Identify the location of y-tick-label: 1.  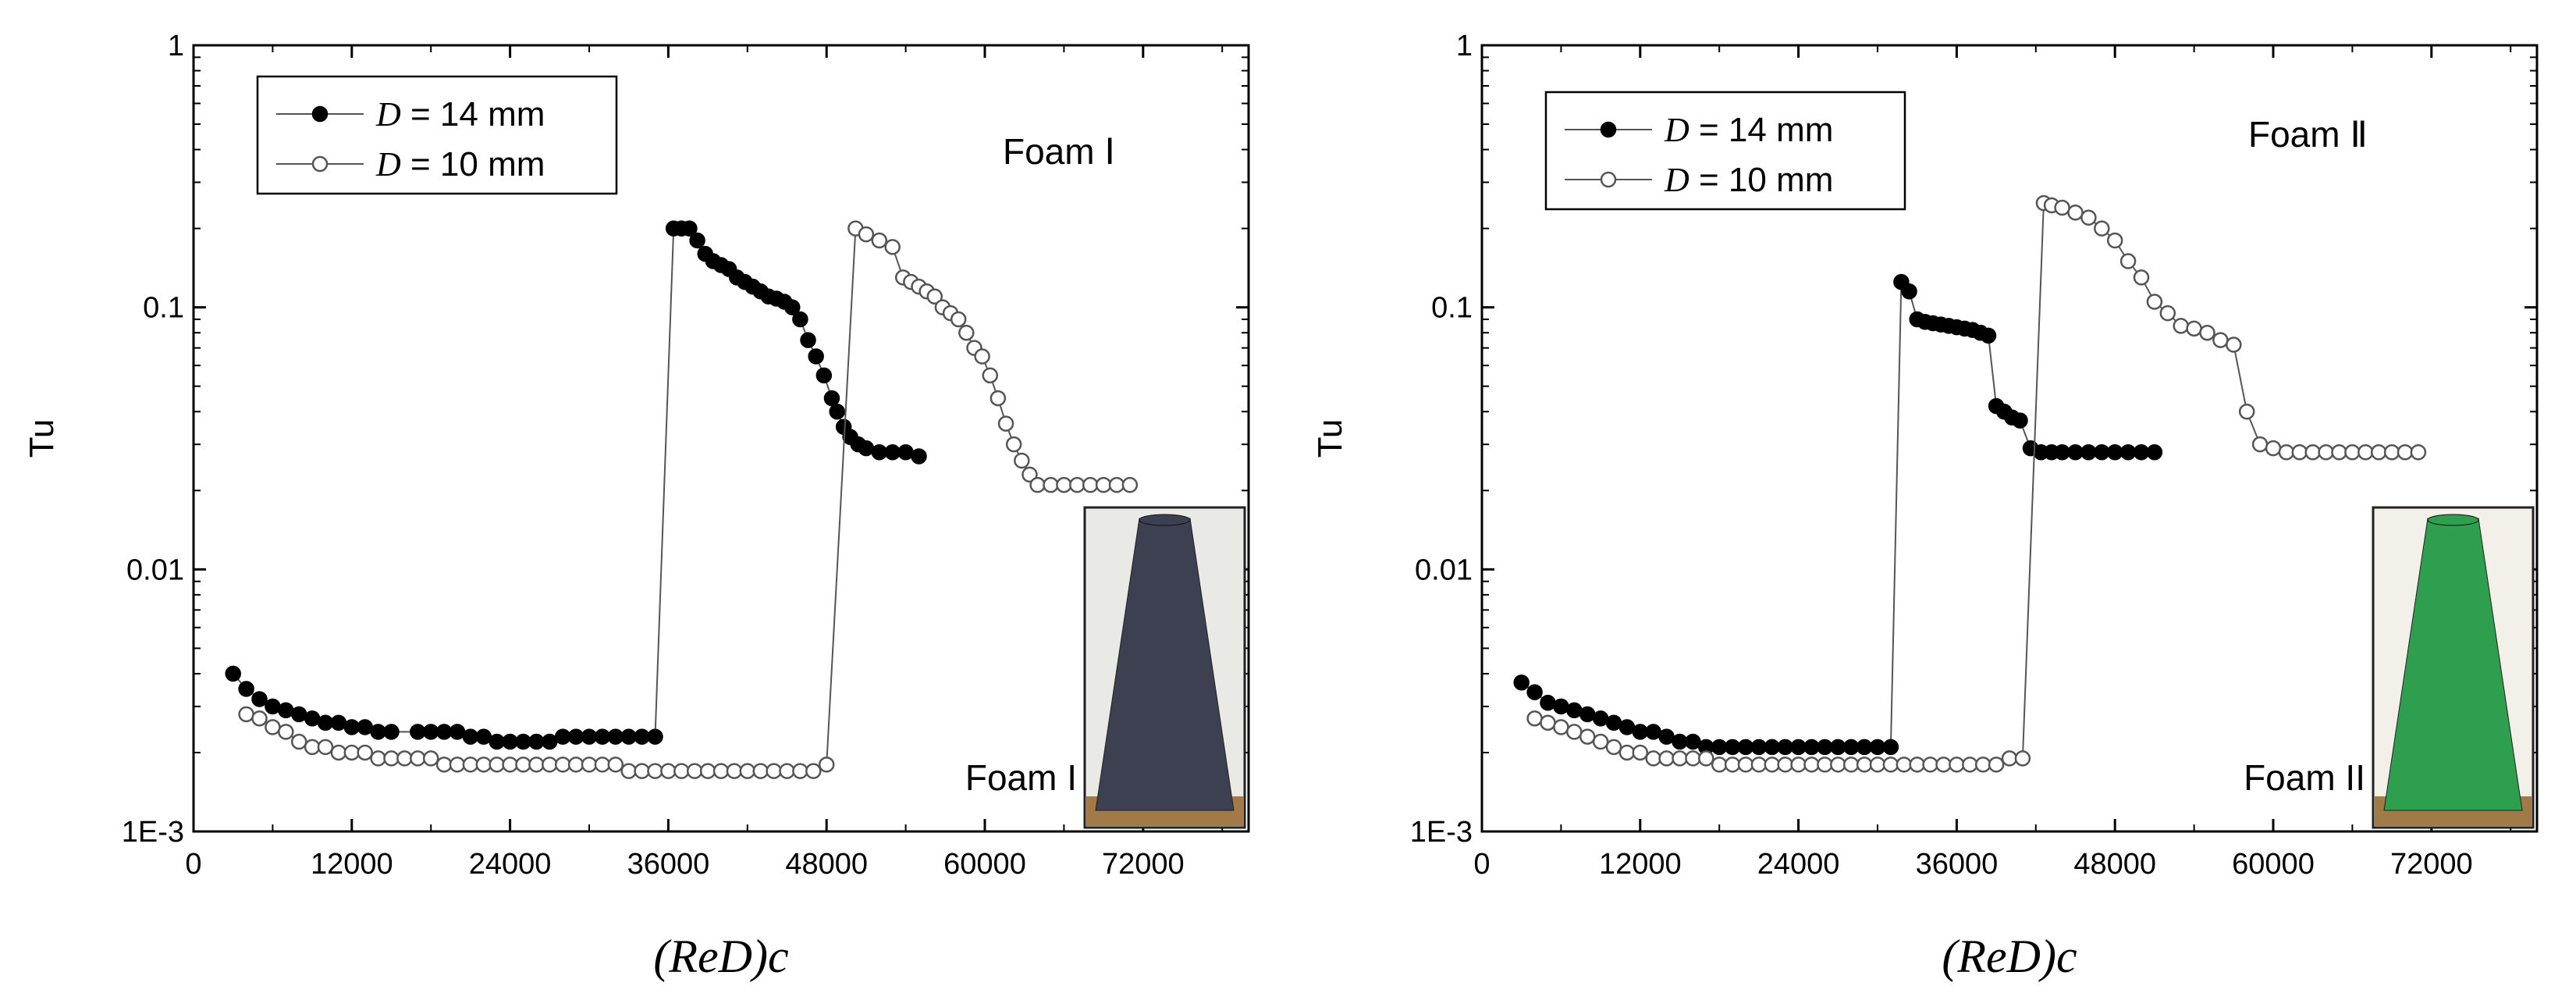
(176, 46).